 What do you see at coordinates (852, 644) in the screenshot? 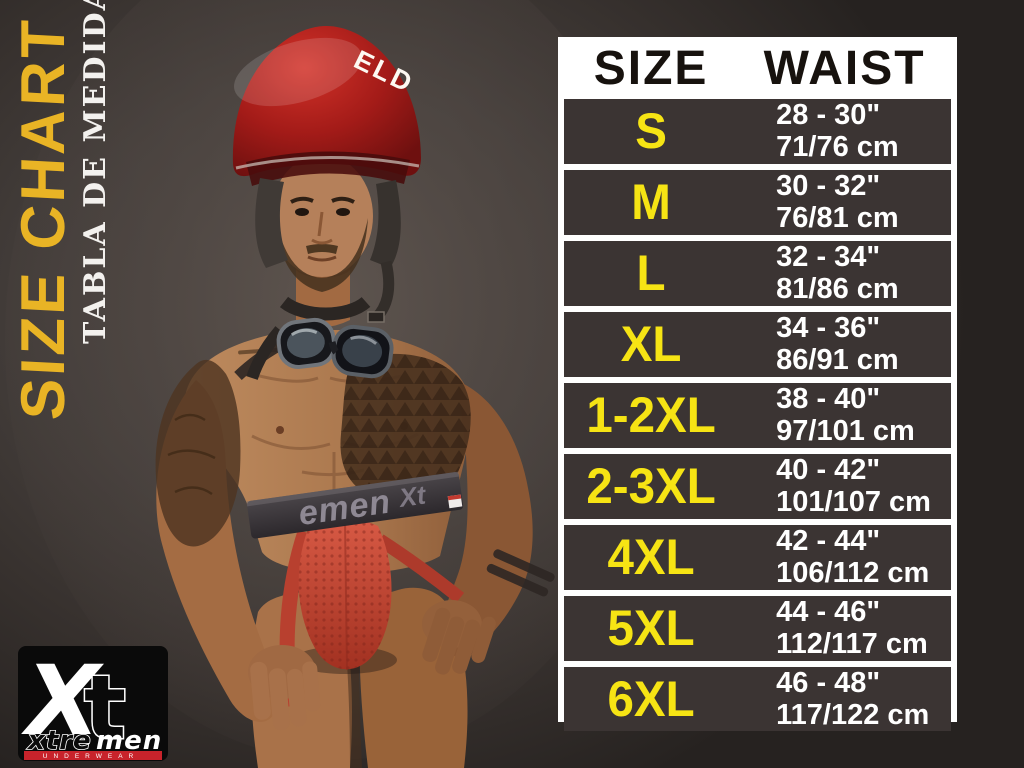
I see `waist-cm: 112/117 cm` at bounding box center [852, 644].